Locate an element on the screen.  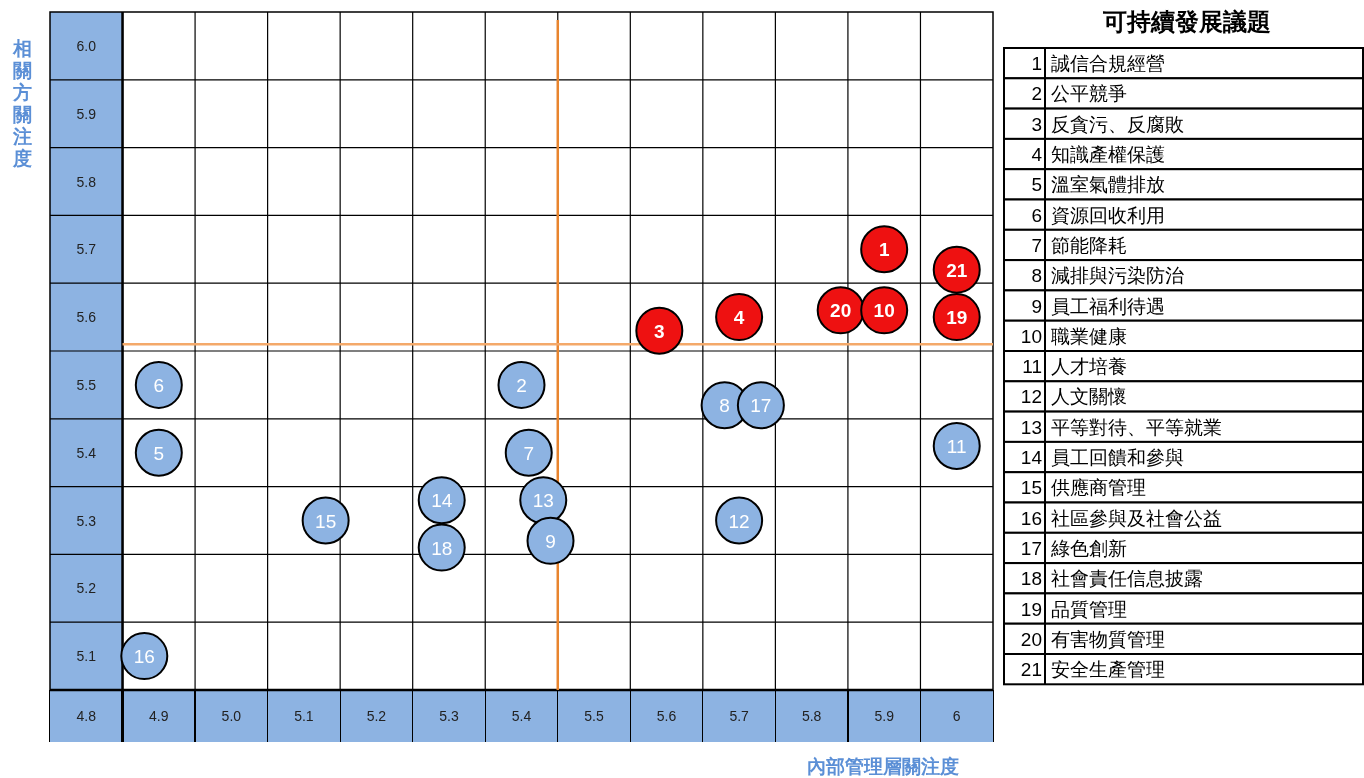
annotation: 4 is located at coordinates (739, 318).